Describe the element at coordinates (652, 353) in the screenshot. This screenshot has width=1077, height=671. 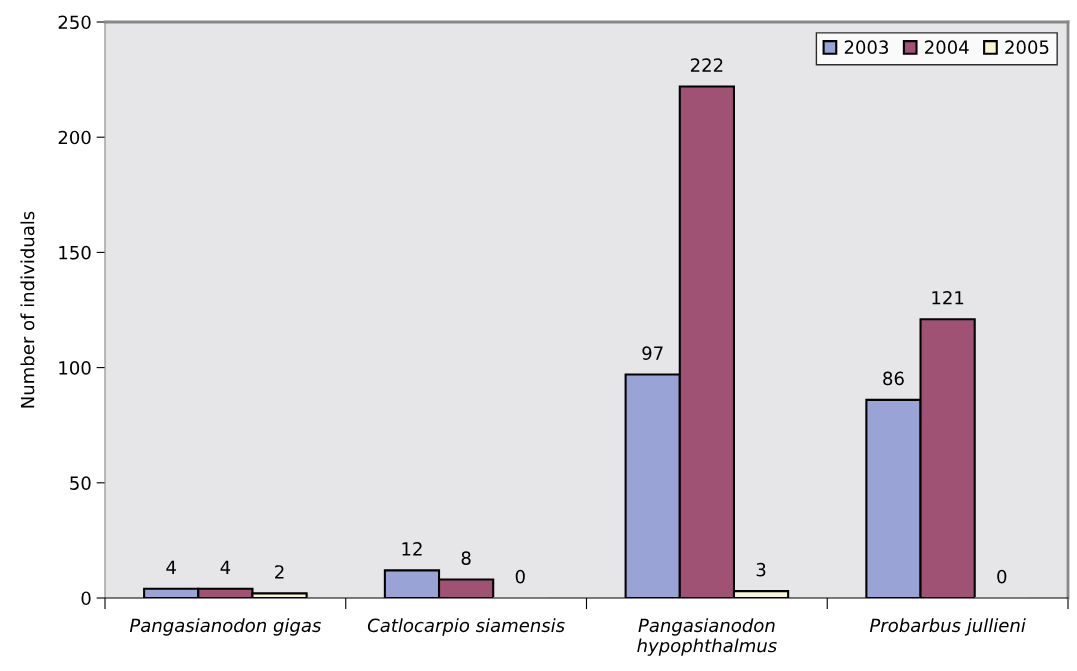
I see `data-label: 97` at that location.